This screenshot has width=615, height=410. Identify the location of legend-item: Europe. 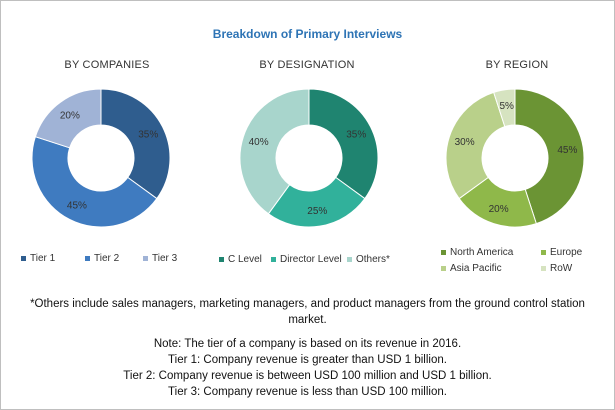
(561, 252).